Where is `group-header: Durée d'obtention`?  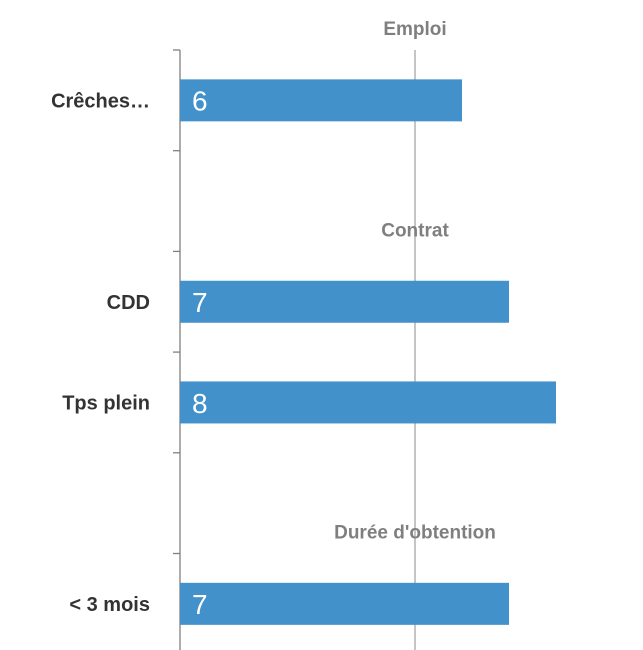
group-header: Durée d'obtention is located at coordinates (415, 533).